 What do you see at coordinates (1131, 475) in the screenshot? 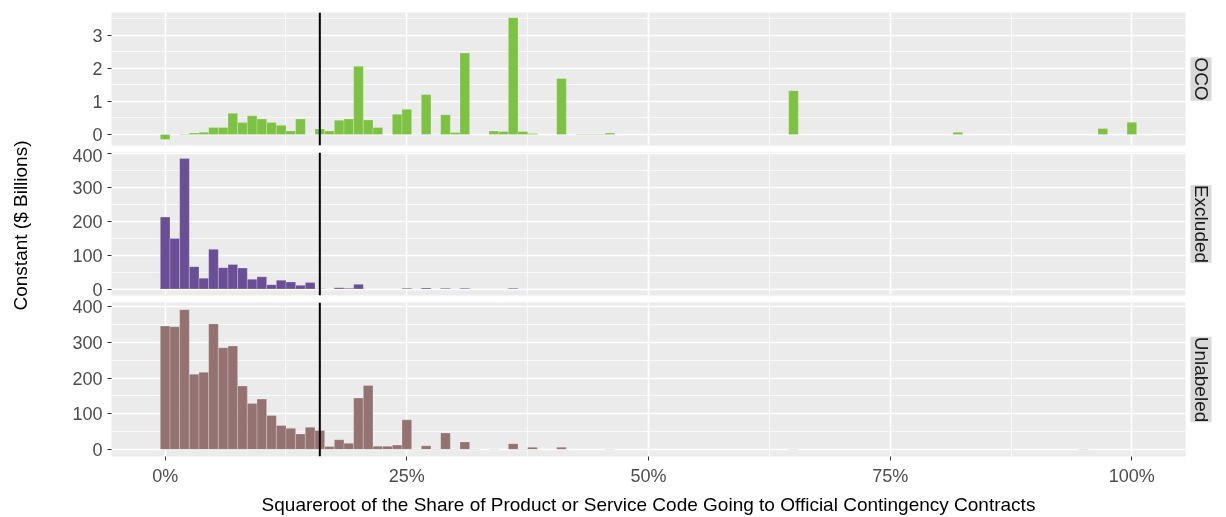
I see `x-tick-label: 100%` at bounding box center [1131, 475].